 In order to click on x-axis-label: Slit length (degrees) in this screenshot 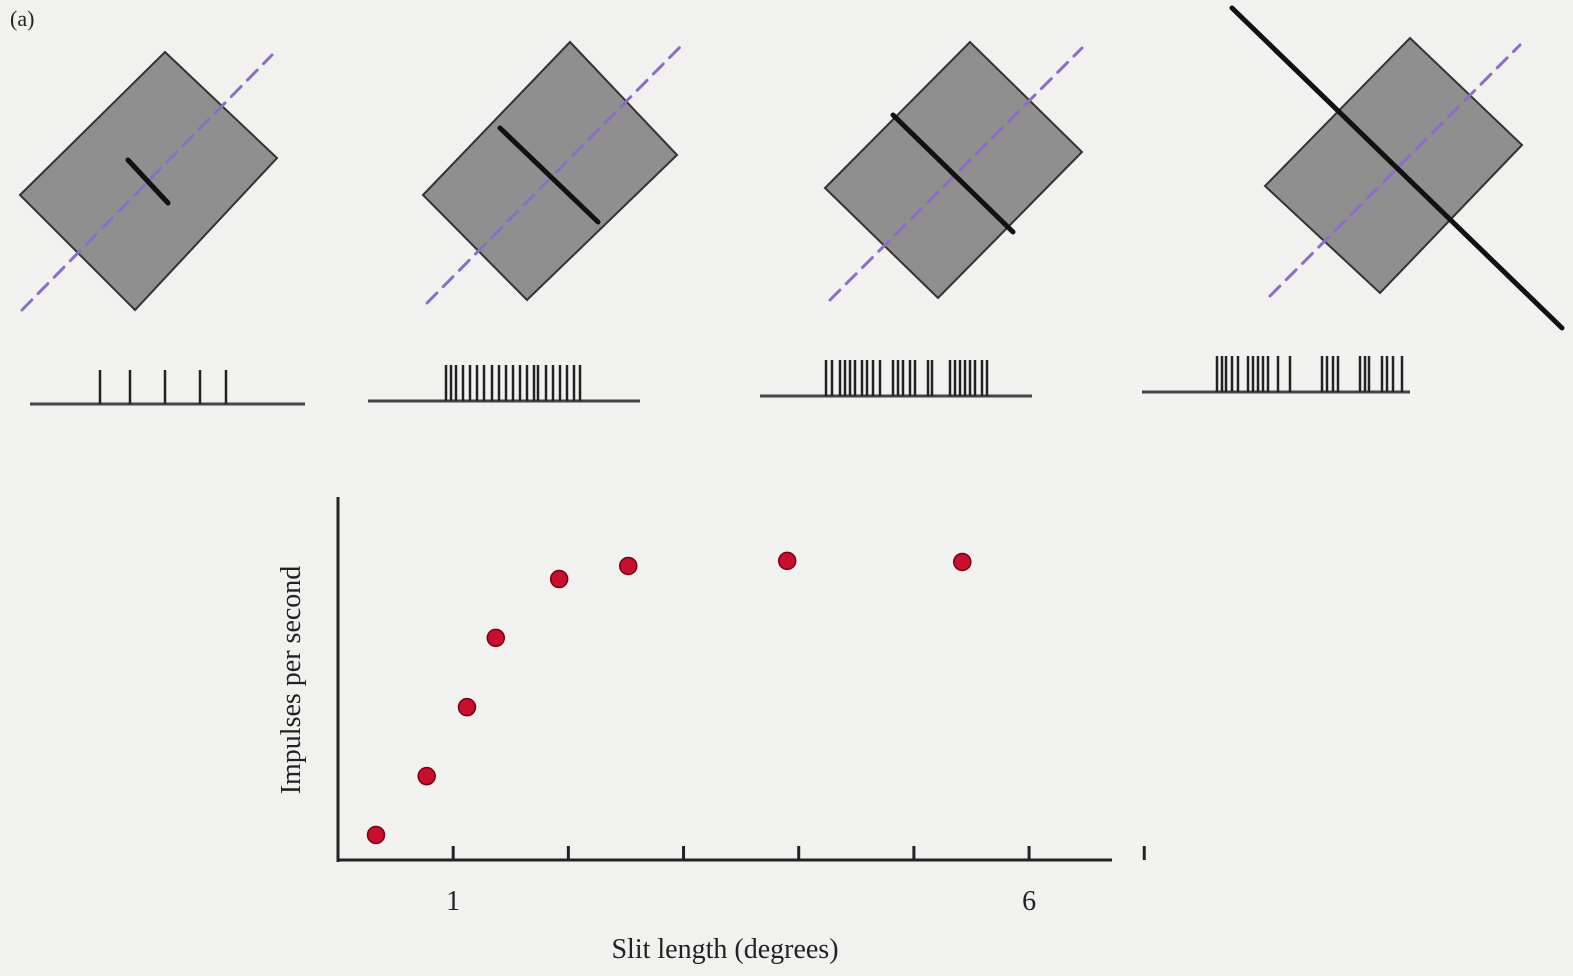, I will do `click(724, 949)`.